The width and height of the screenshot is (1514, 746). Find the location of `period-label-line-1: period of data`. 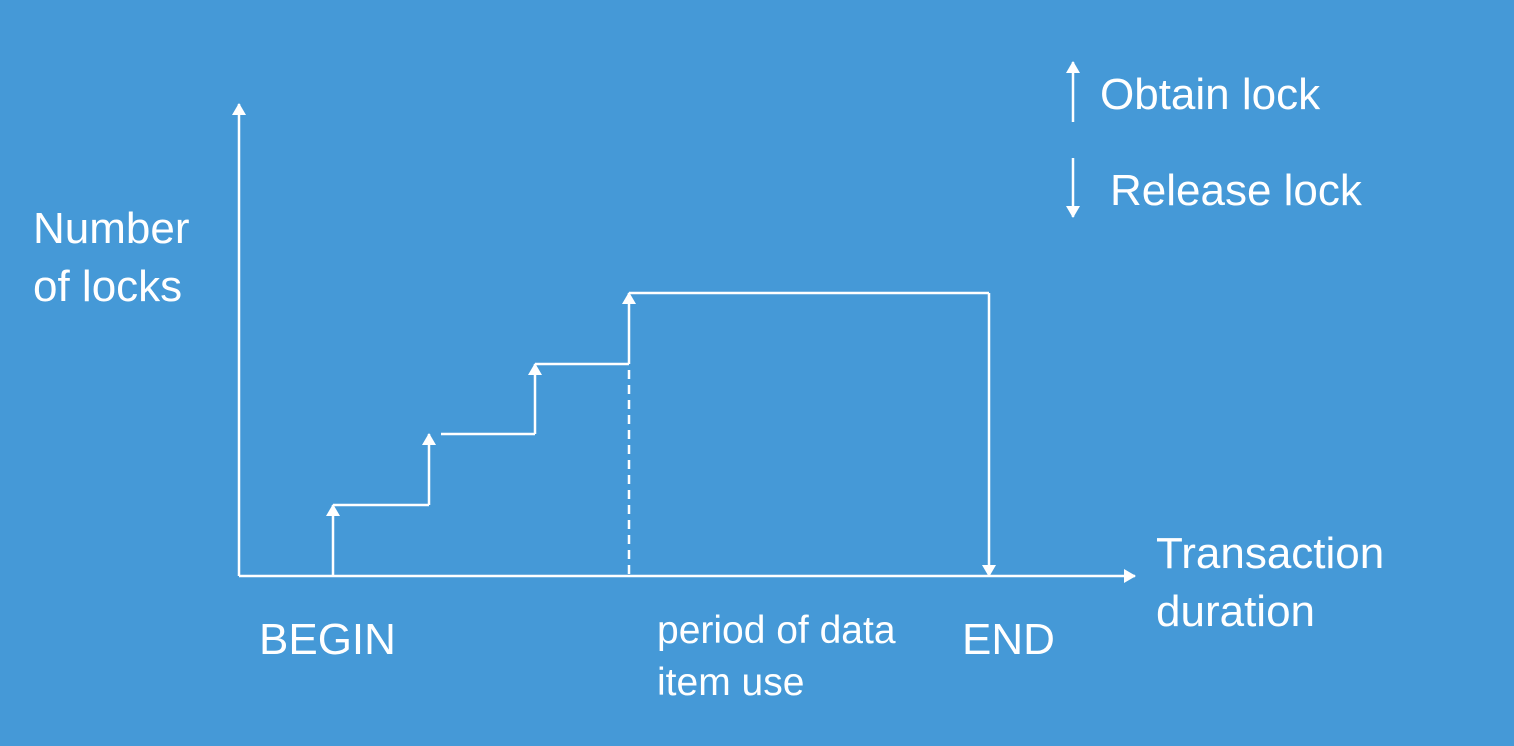

period-label-line-1: period of data is located at coordinates (776, 630).